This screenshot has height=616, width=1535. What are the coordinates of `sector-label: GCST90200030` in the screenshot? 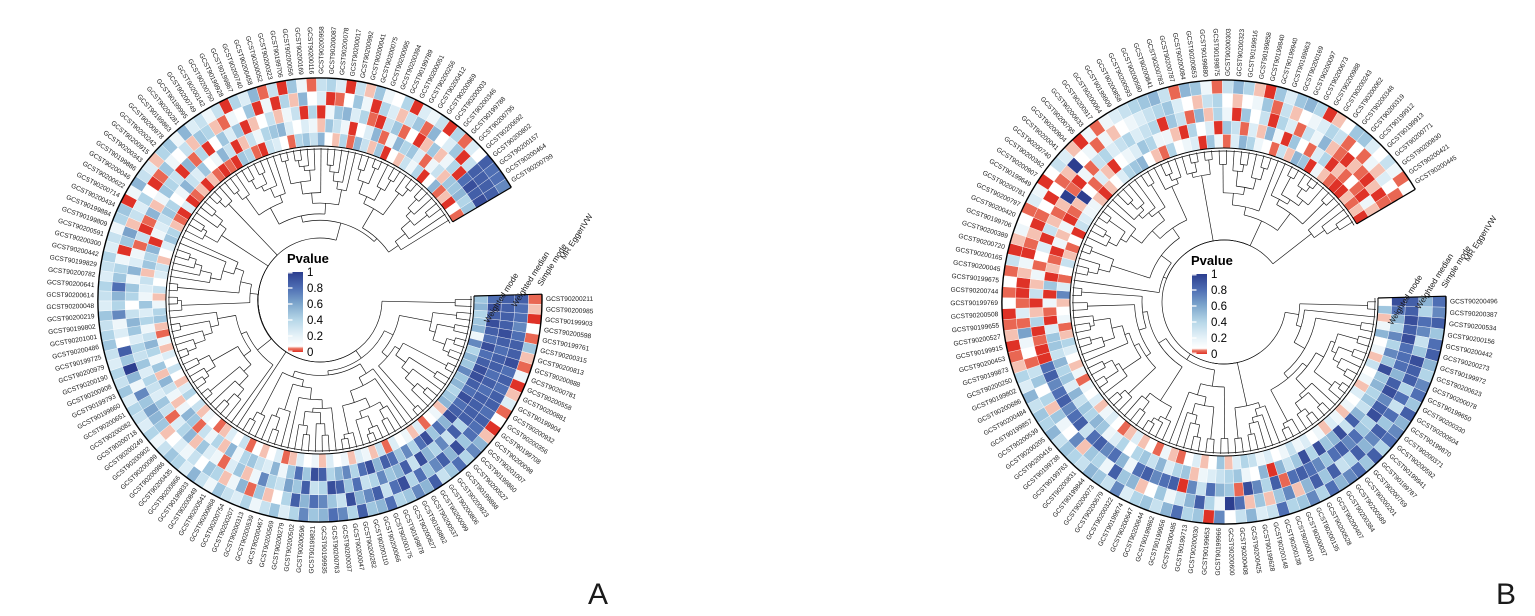 It's located at (1194, 550).